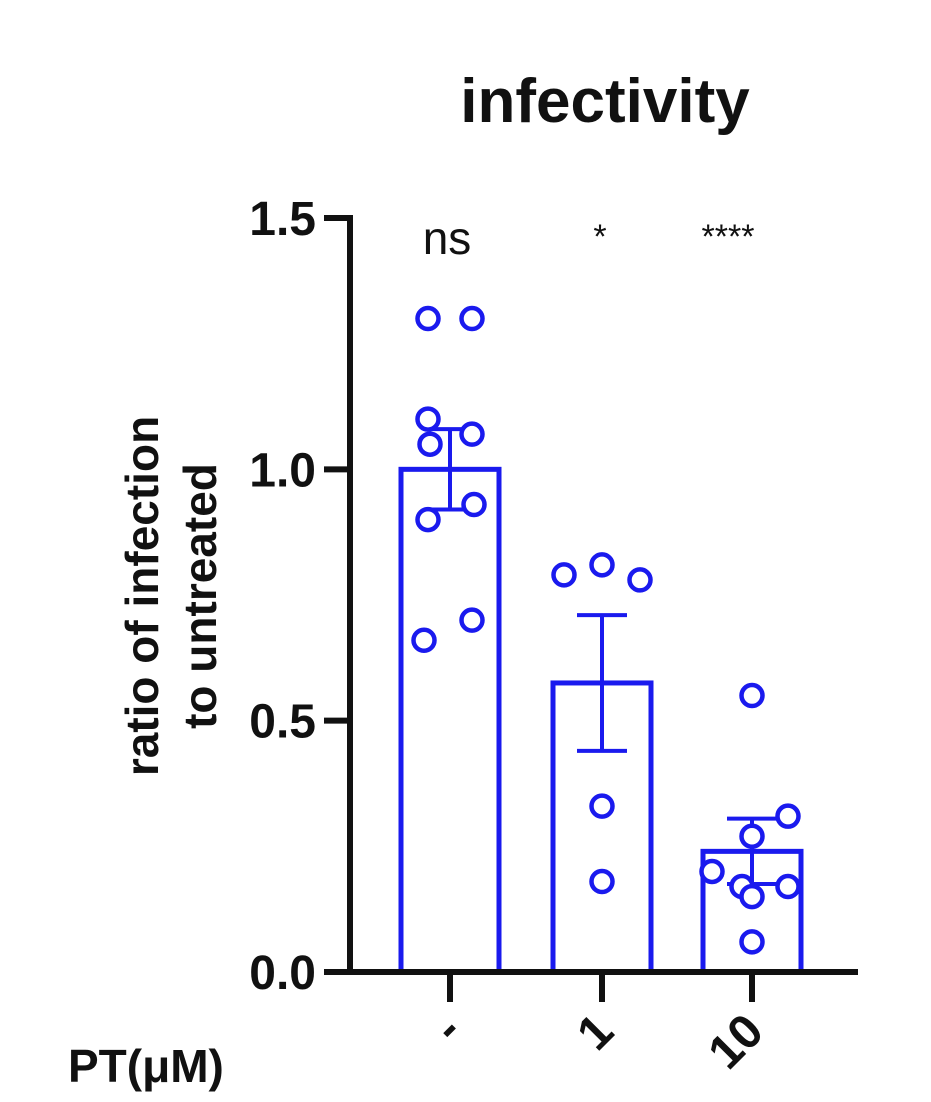  What do you see at coordinates (282, 470) in the screenshot?
I see `y-tick-label: 1.0` at bounding box center [282, 470].